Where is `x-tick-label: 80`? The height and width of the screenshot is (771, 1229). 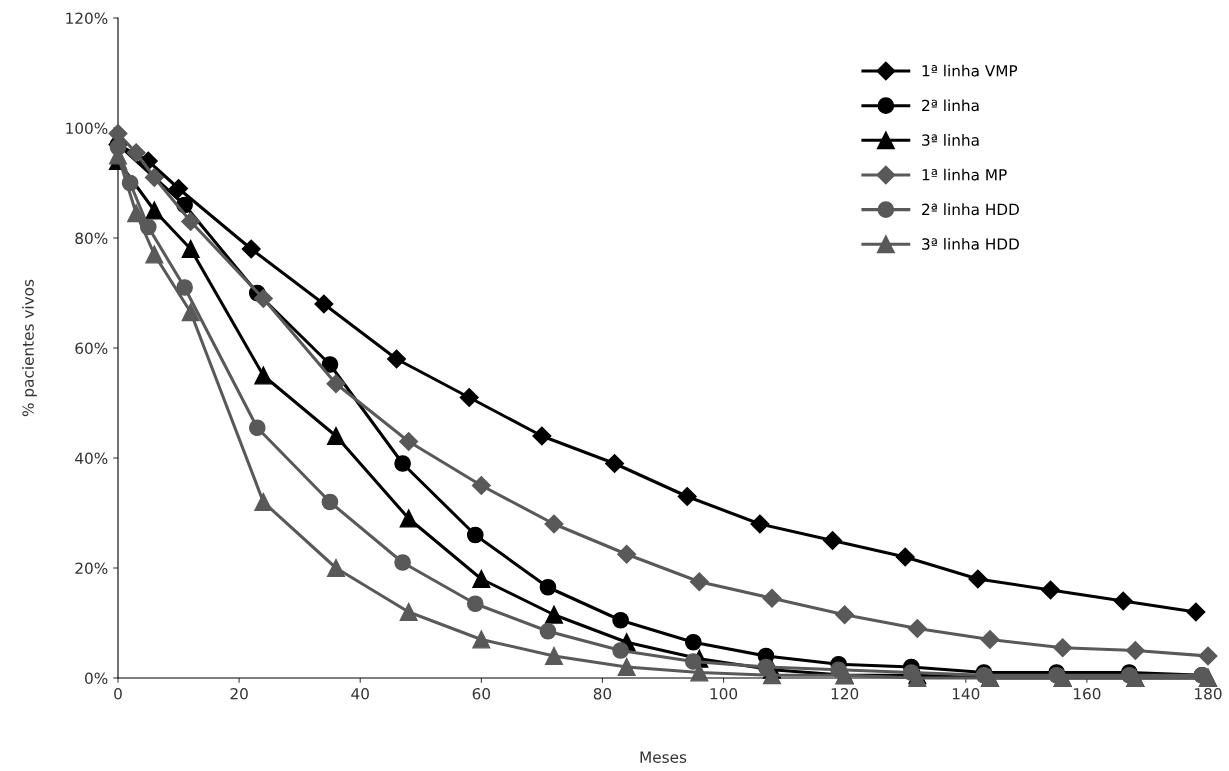
x-tick-label: 80 is located at coordinates (602, 693).